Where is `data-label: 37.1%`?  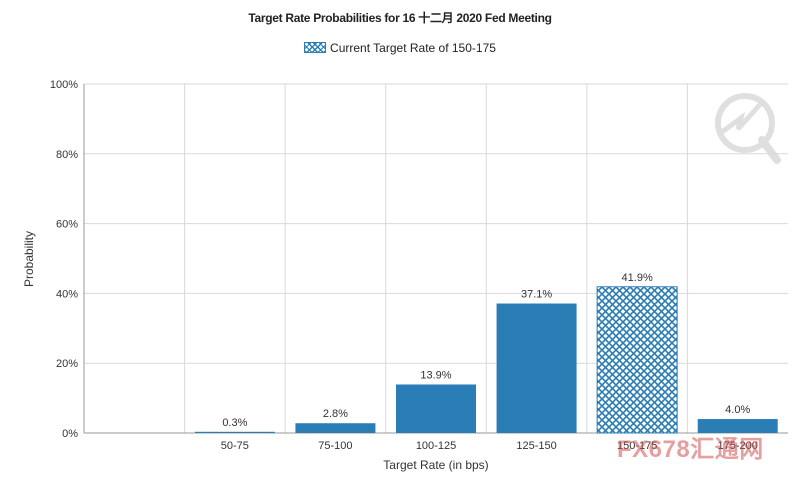
data-label: 37.1% is located at coordinates (536, 295).